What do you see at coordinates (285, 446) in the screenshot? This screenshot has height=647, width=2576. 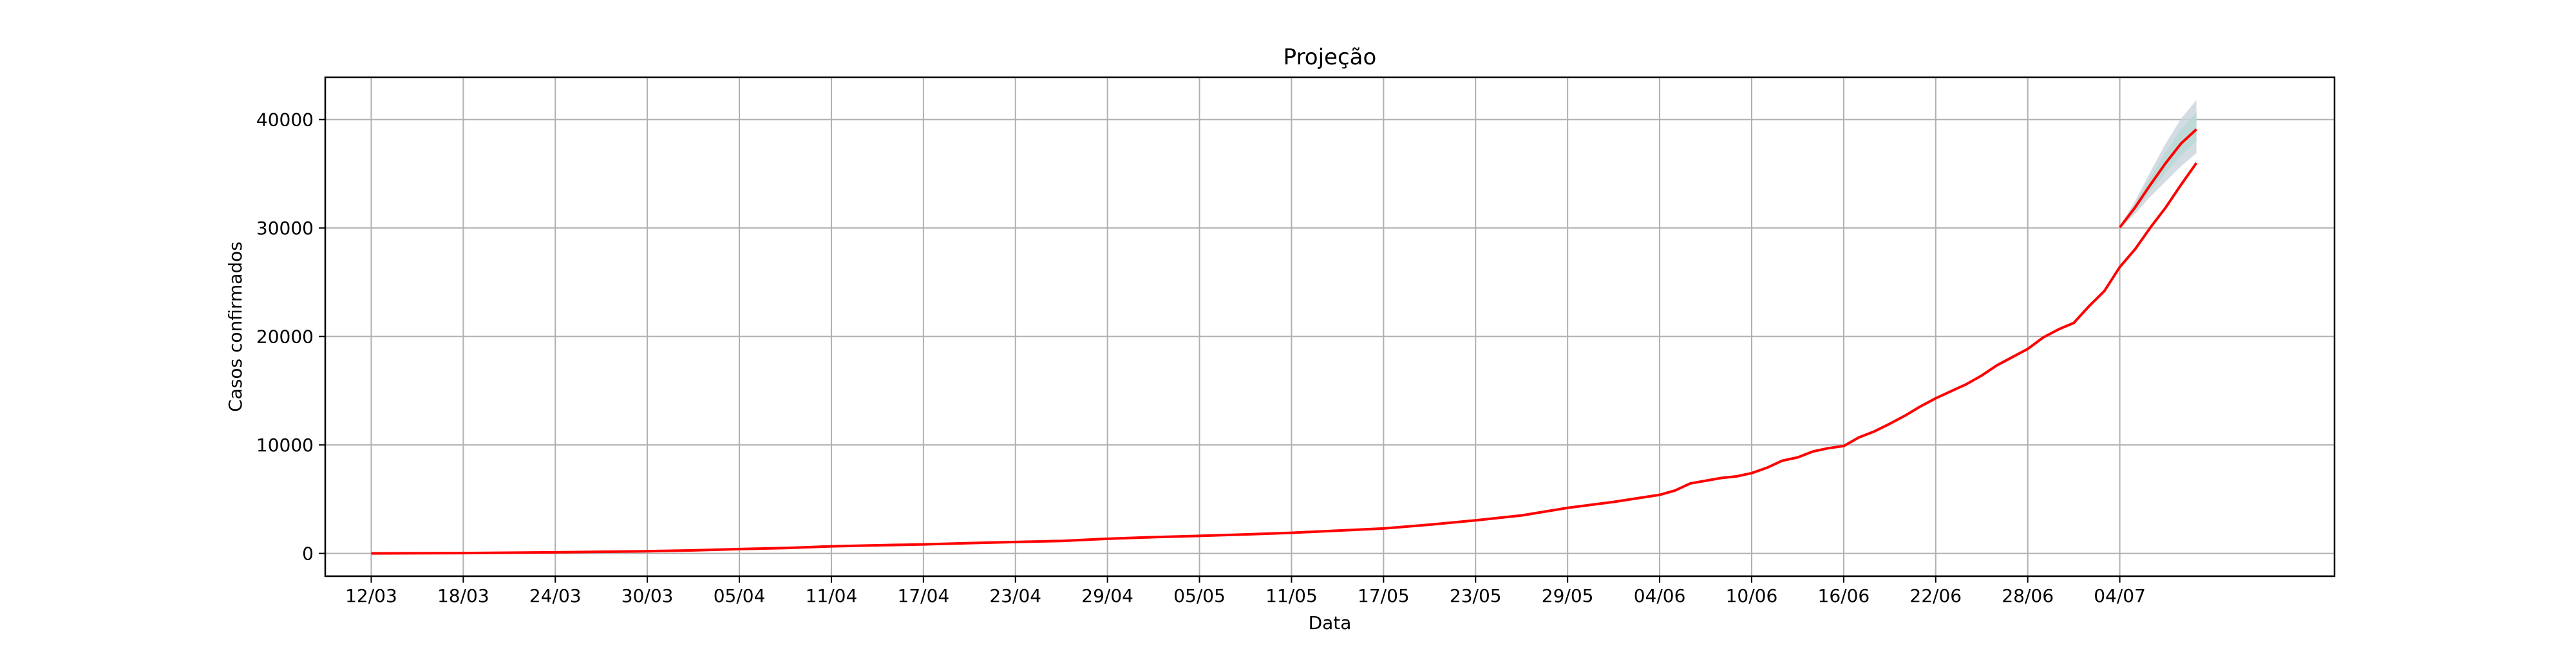 I see `y-tick-label: 10000` at bounding box center [285, 446].